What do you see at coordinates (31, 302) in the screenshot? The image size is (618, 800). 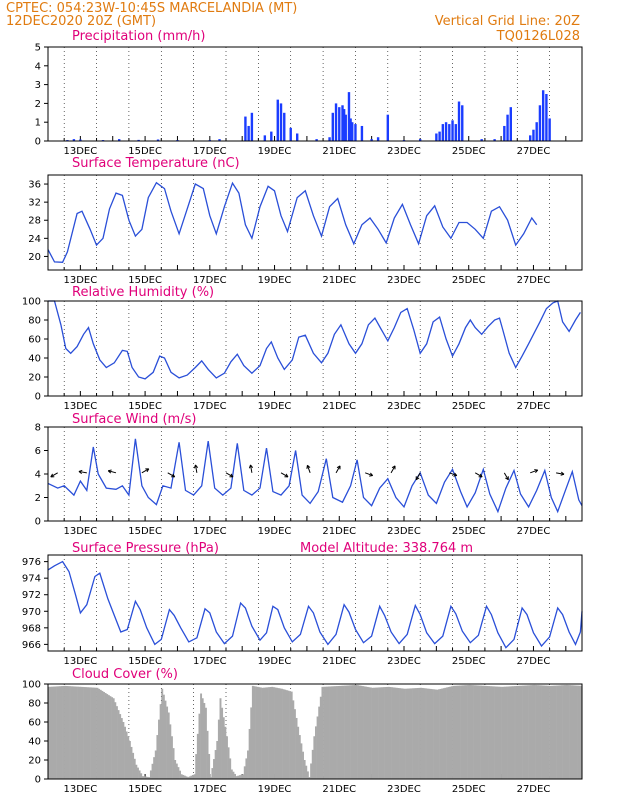 I see `y-tick-label: 100` at bounding box center [31, 302].